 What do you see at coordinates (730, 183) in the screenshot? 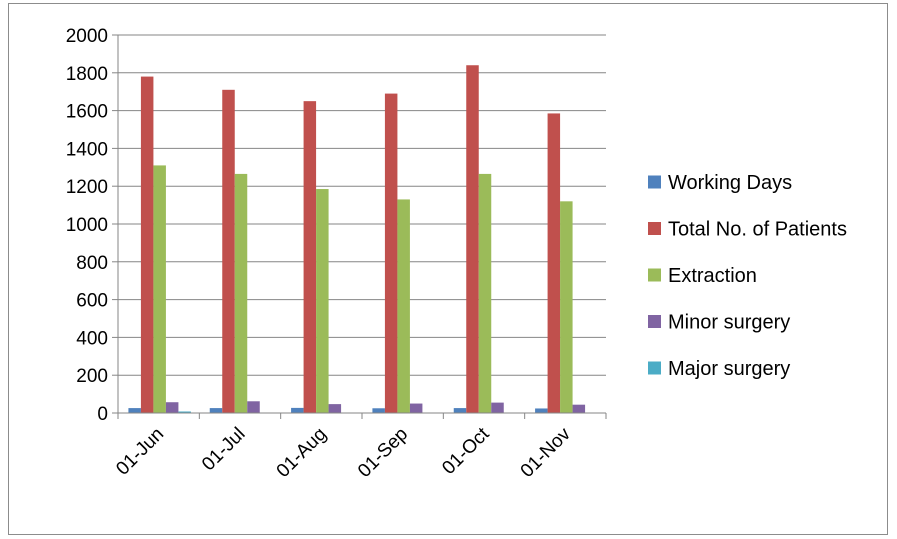
I see `legend-label: Working Days` at bounding box center [730, 183].